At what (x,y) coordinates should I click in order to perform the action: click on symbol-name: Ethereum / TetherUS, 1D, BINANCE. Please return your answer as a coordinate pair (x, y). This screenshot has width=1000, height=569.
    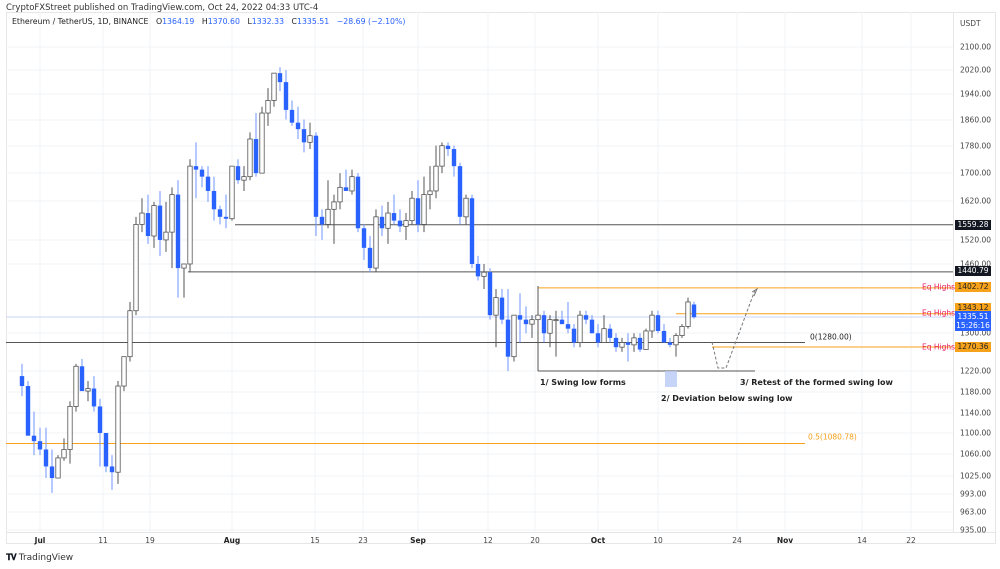
    Looking at the image, I should click on (80, 21).